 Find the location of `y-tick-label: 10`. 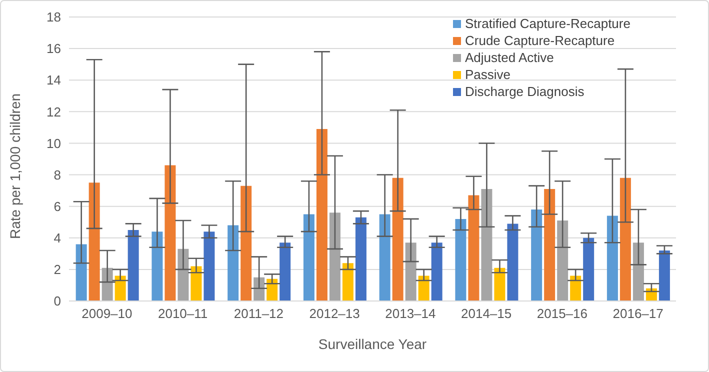

y-tick-label: 10 is located at coordinates (53, 143).